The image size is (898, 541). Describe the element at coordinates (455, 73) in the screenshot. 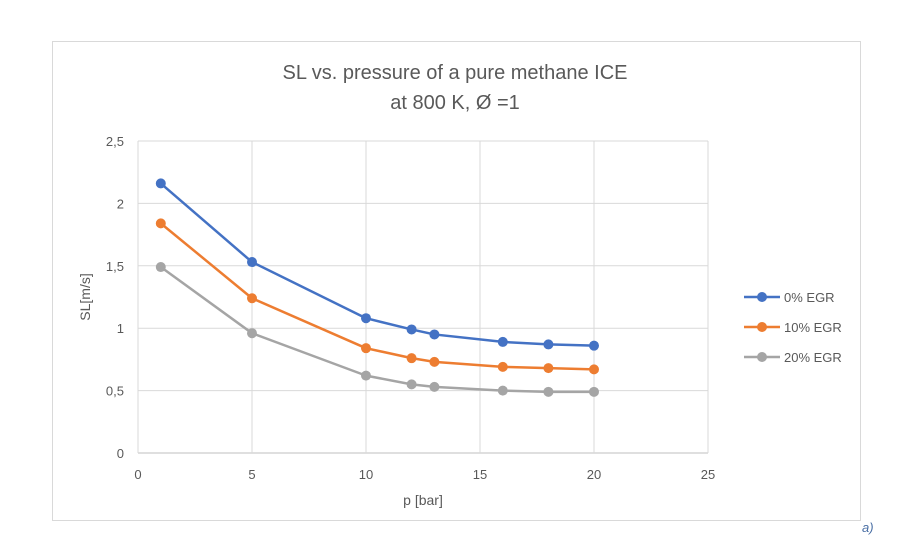

I see `chart-title-line: SL vs. pressure of a pure methane ICE` at that location.